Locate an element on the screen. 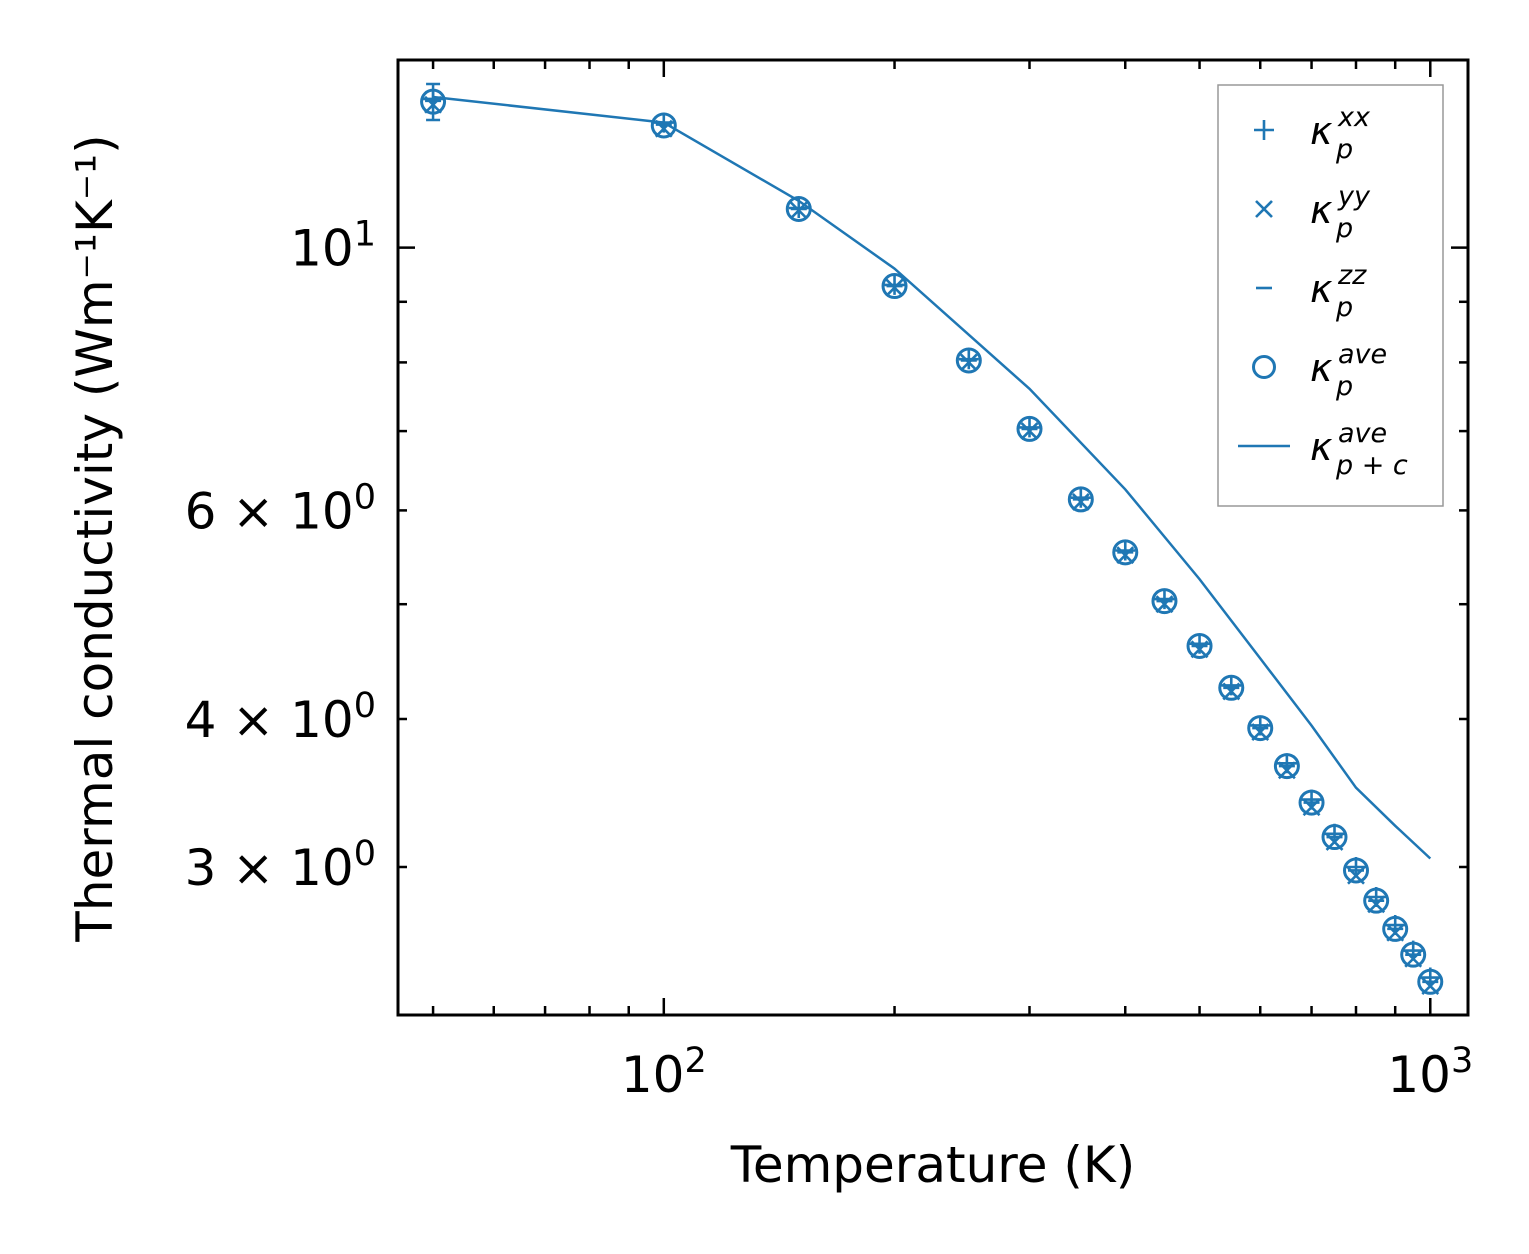 This screenshot has height=1254, width=1529. legend-entry: κ zzp is located at coordinates (1311, 291).